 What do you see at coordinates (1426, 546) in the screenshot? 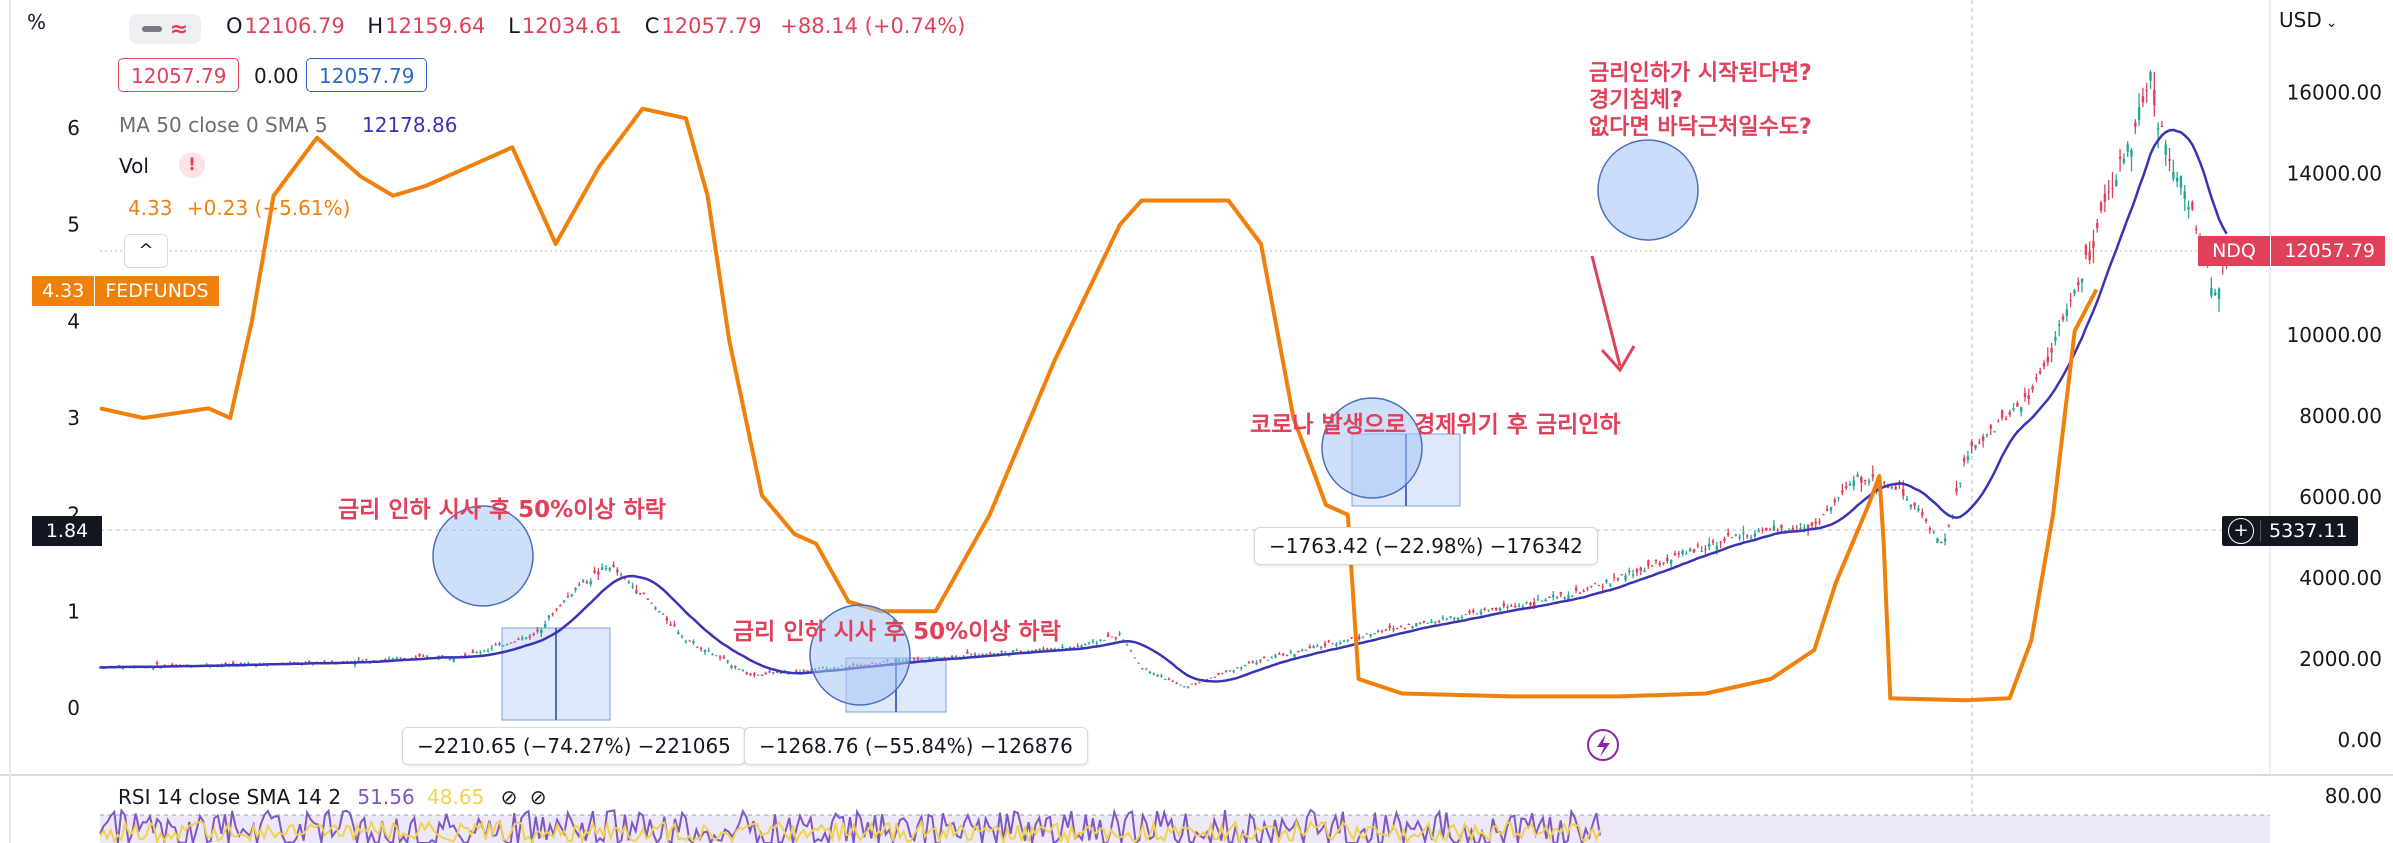
I see `measure-label-covid: −1763.42 (−22.98%) −176342` at bounding box center [1426, 546].